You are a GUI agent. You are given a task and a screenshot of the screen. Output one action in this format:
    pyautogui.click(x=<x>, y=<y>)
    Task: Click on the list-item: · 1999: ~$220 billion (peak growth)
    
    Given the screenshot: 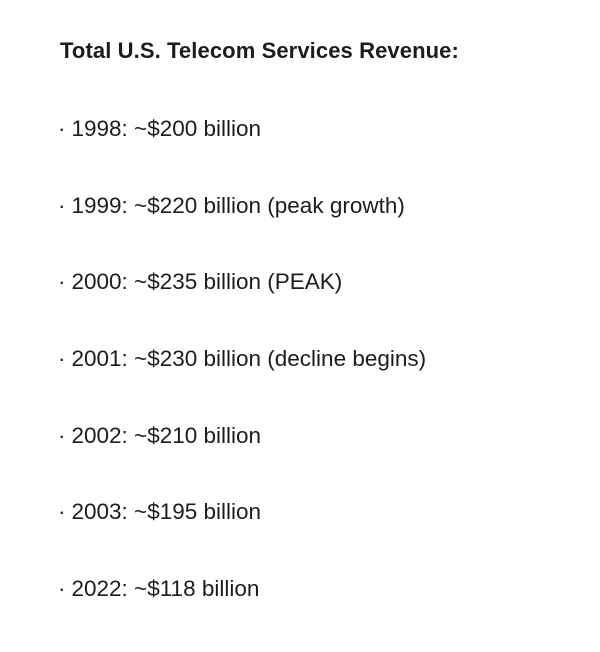 What is the action you would take?
    pyautogui.click(x=242, y=230)
    